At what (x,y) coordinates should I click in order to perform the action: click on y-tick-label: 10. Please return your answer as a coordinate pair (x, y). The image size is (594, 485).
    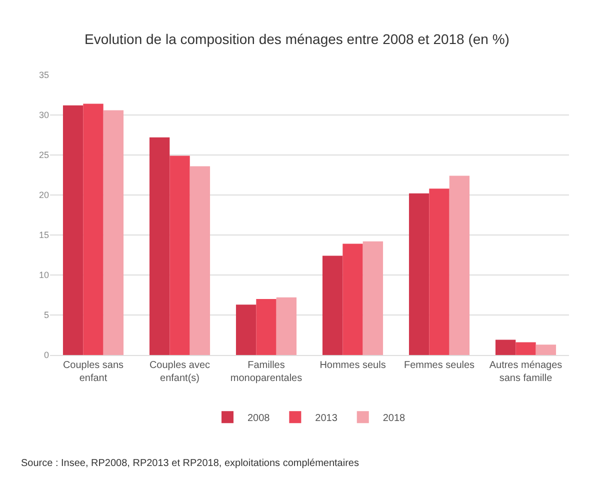
    Looking at the image, I should click on (43, 275).